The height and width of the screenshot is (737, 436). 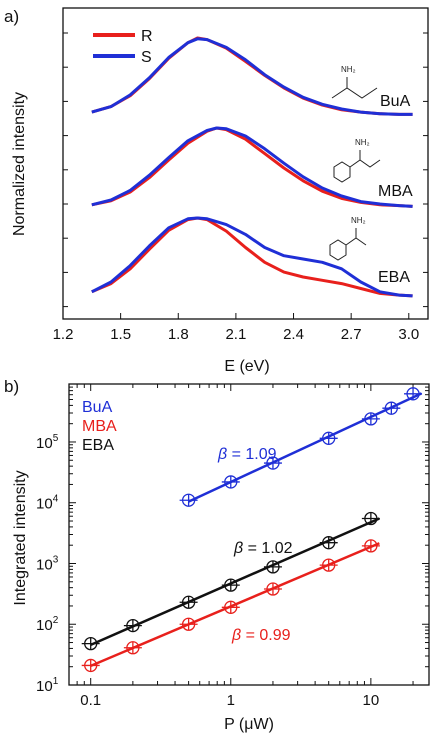 What do you see at coordinates (261, 635) in the screenshot?
I see `beta-mba: β = 0.99` at bounding box center [261, 635].